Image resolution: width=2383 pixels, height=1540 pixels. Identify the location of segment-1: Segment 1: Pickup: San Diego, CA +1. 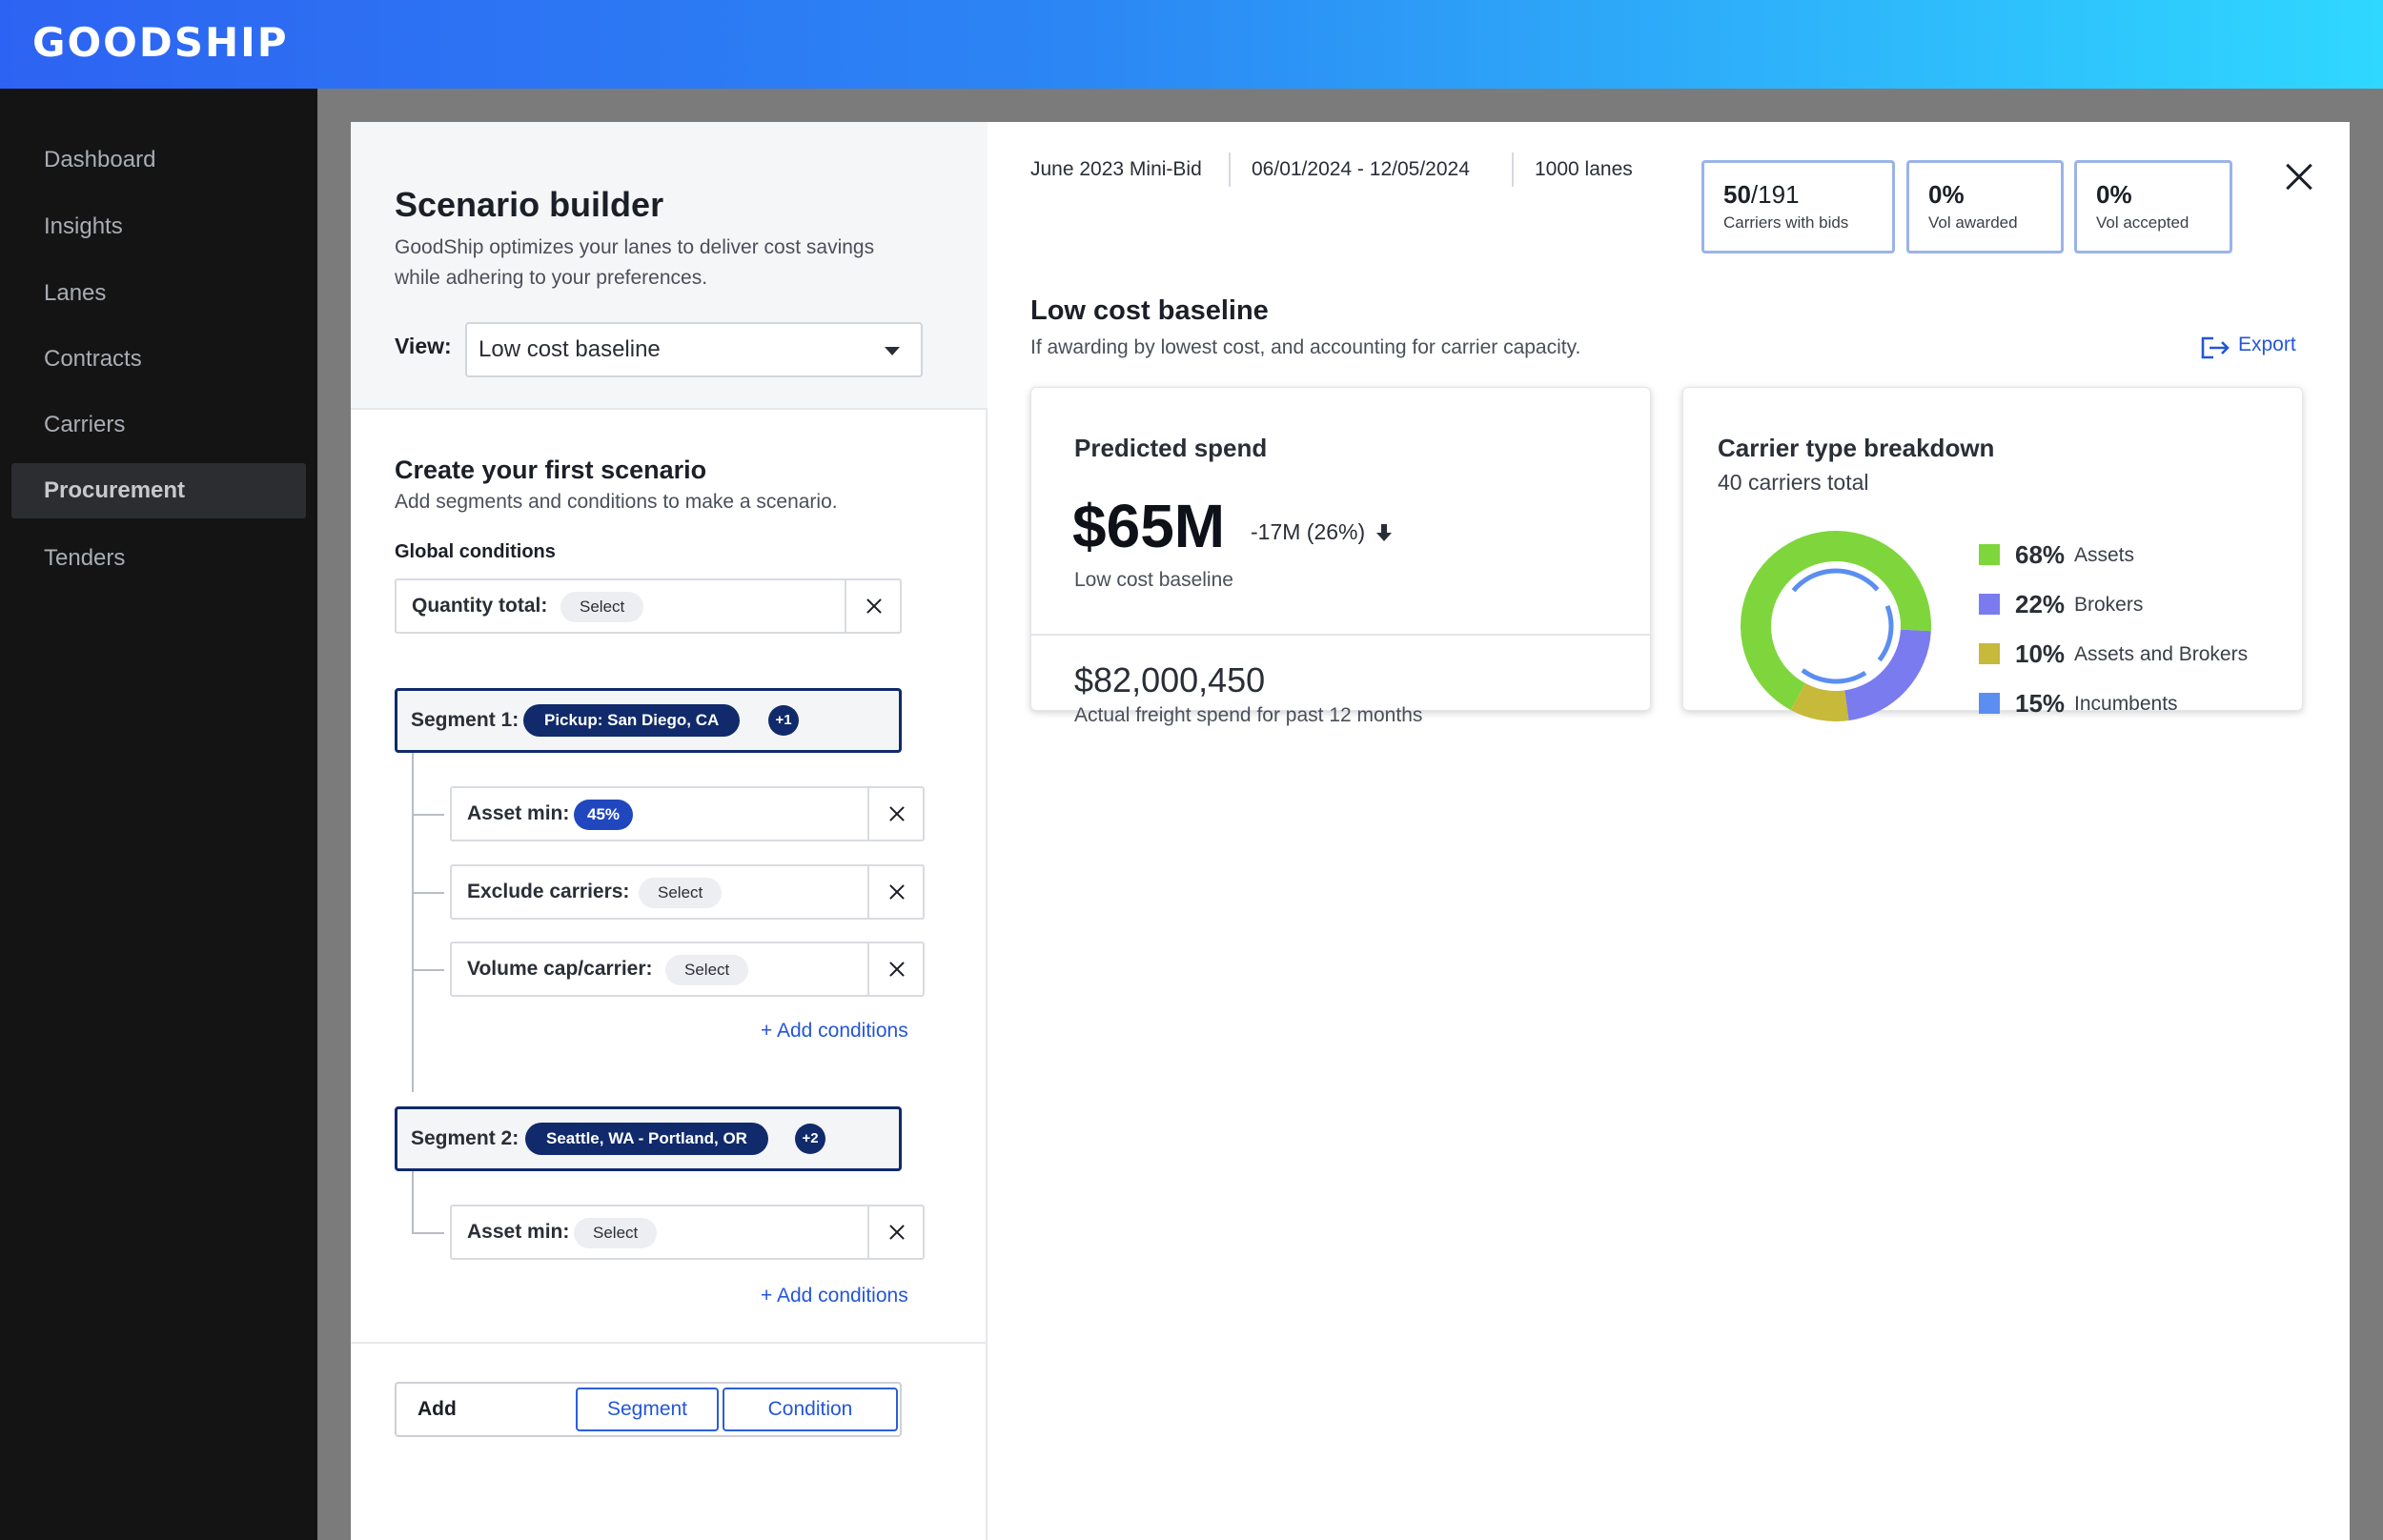
(649, 720).